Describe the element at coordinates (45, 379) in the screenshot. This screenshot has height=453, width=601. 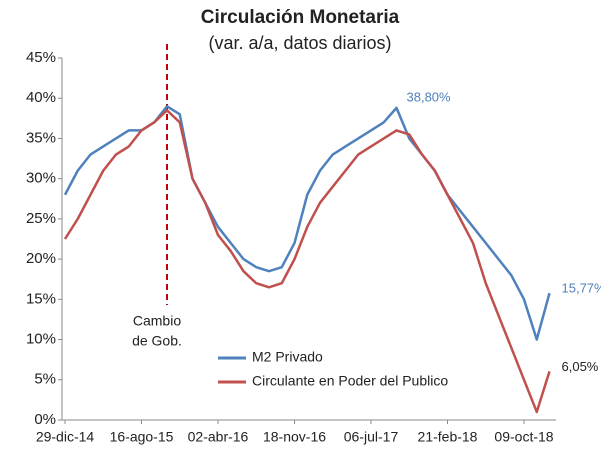
I see `y-tick-label: 5%` at that location.